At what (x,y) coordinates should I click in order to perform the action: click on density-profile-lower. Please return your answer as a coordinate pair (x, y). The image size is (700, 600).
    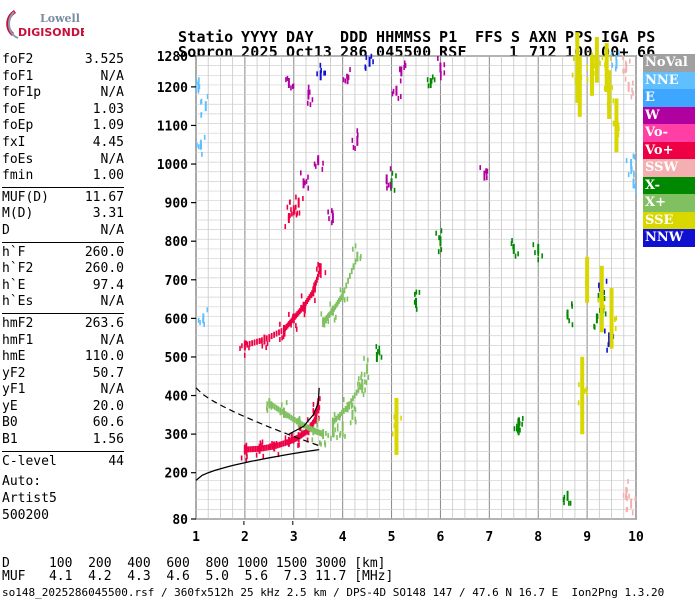
    Looking at the image, I should click on (257, 464).